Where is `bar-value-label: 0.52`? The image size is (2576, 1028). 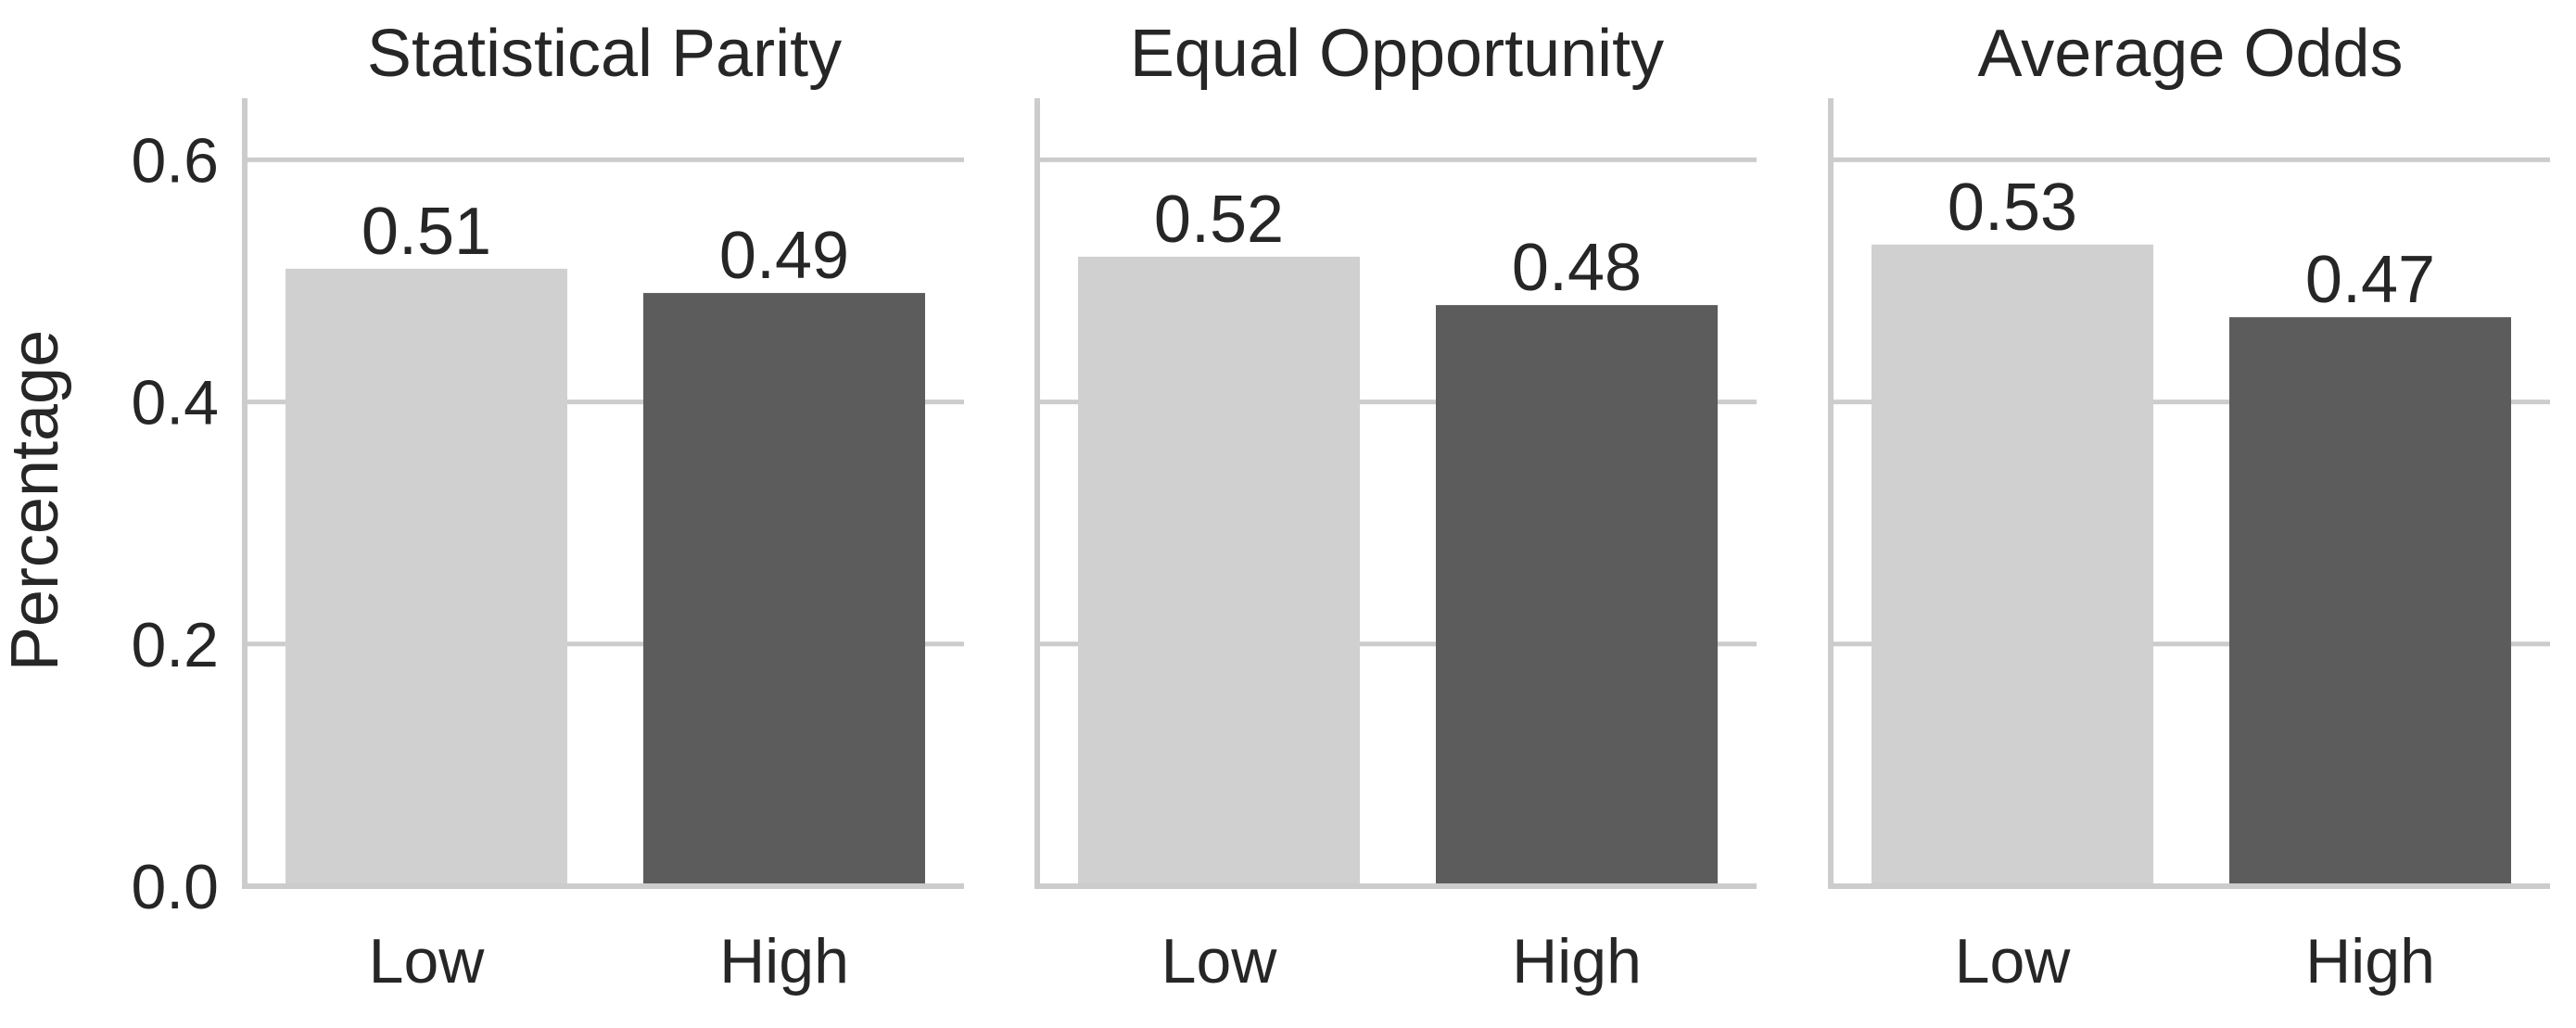 bar-value-label: 0.52 is located at coordinates (1219, 220).